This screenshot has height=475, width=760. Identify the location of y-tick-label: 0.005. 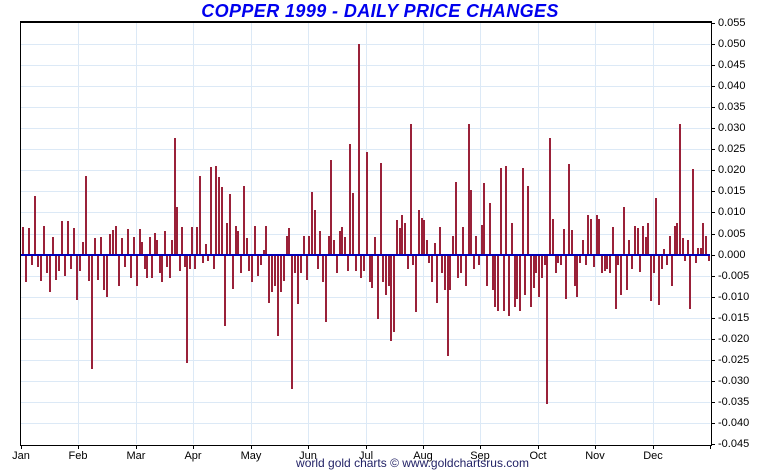
(732, 234).